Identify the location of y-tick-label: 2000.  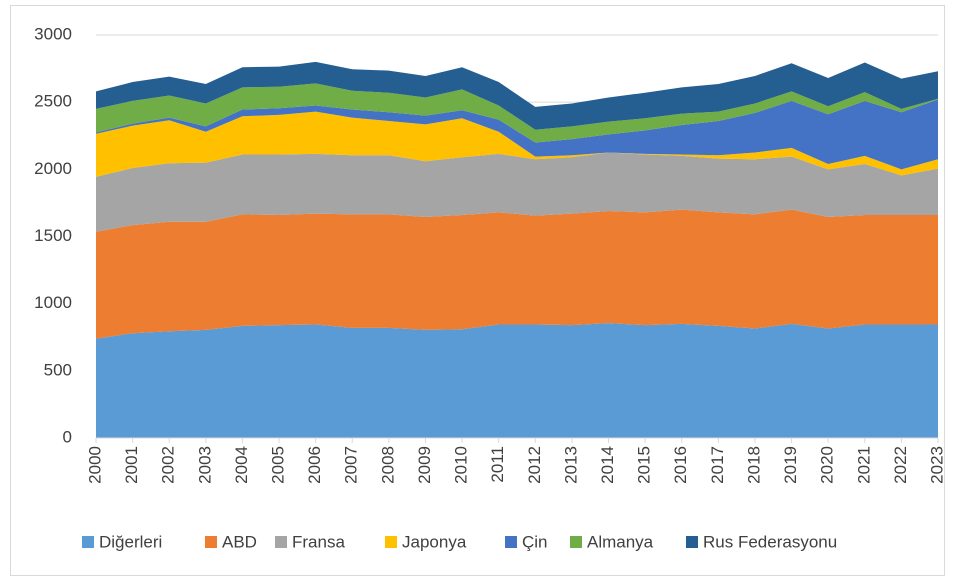
(53, 168).